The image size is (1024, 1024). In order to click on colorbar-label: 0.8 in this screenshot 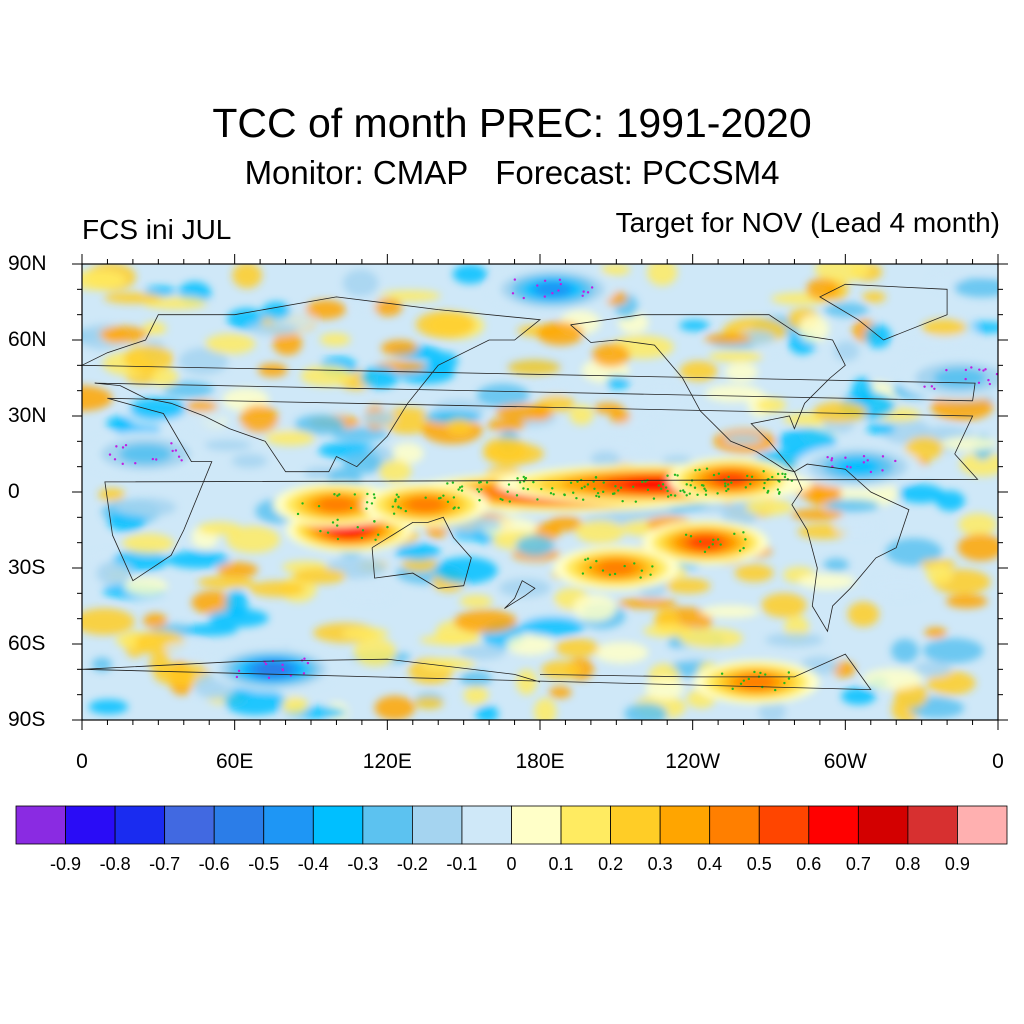, I will do `click(908, 864)`.